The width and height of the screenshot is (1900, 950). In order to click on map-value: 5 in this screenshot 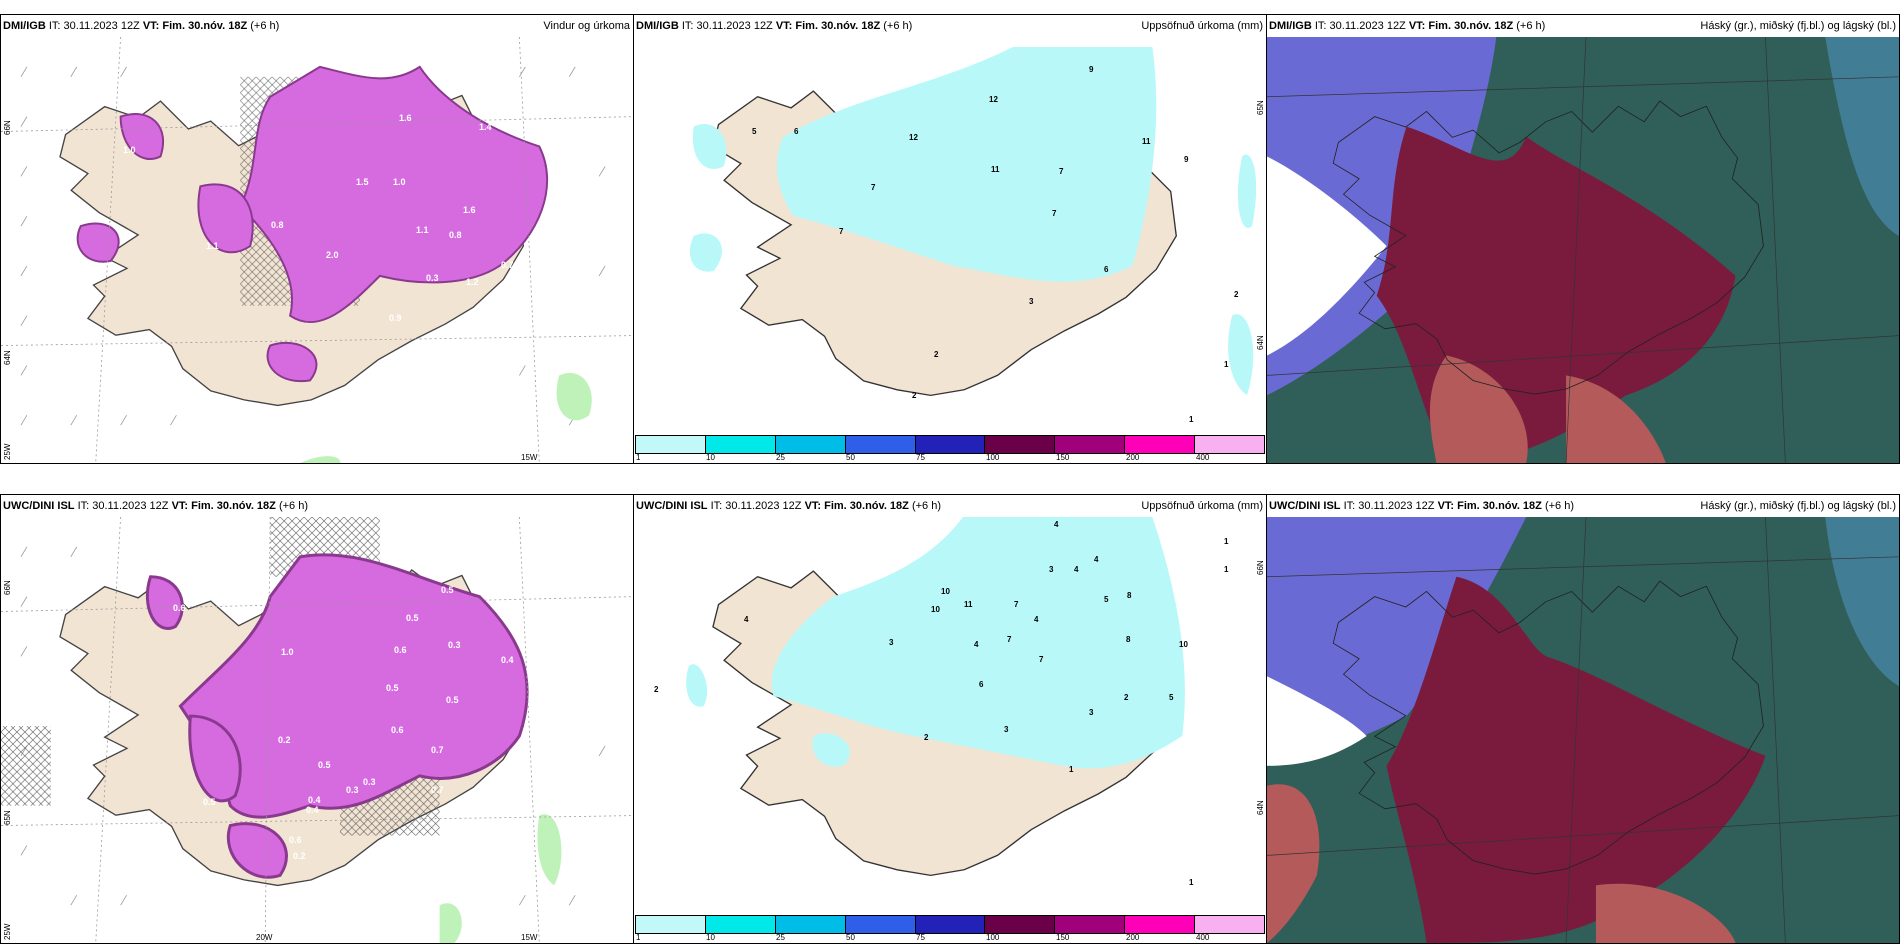, I will do `click(1106, 599)`.